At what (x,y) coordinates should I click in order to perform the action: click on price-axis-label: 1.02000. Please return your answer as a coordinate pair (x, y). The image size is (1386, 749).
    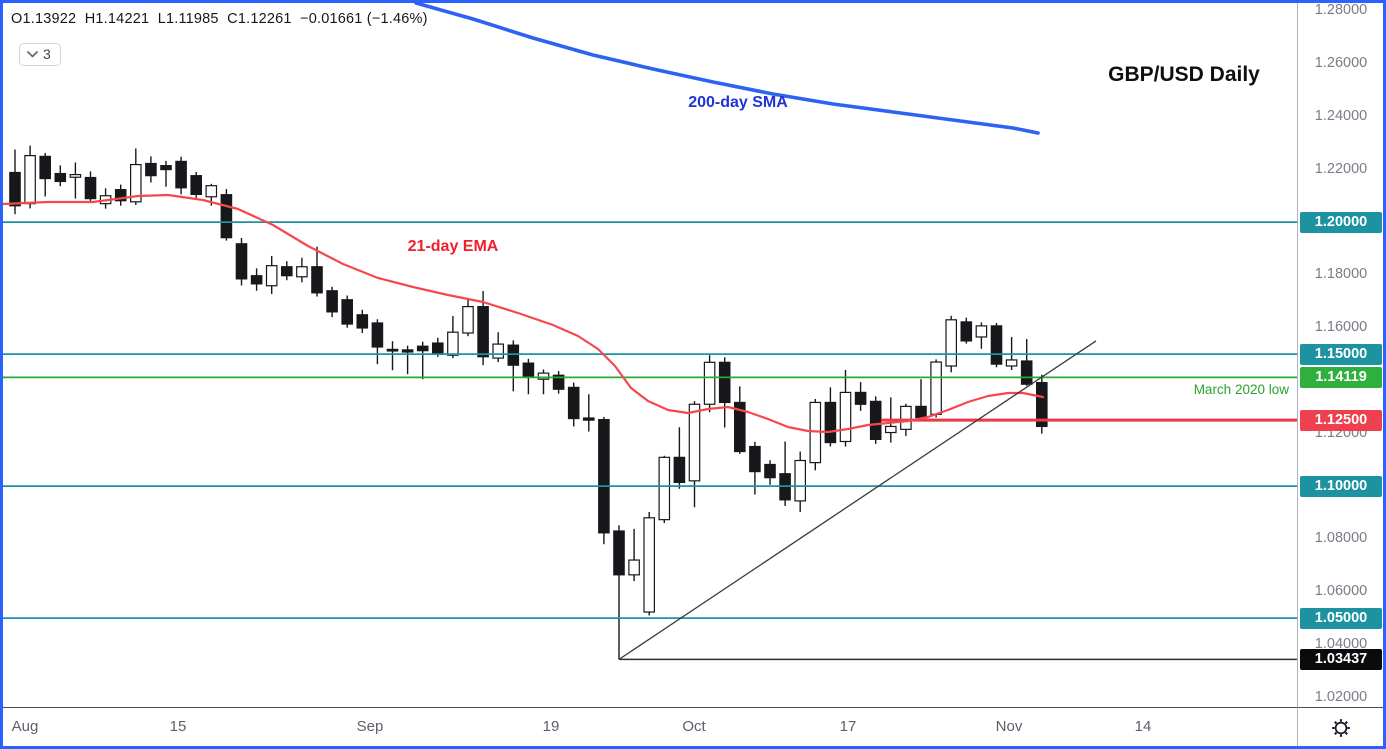
    Looking at the image, I should click on (1341, 696).